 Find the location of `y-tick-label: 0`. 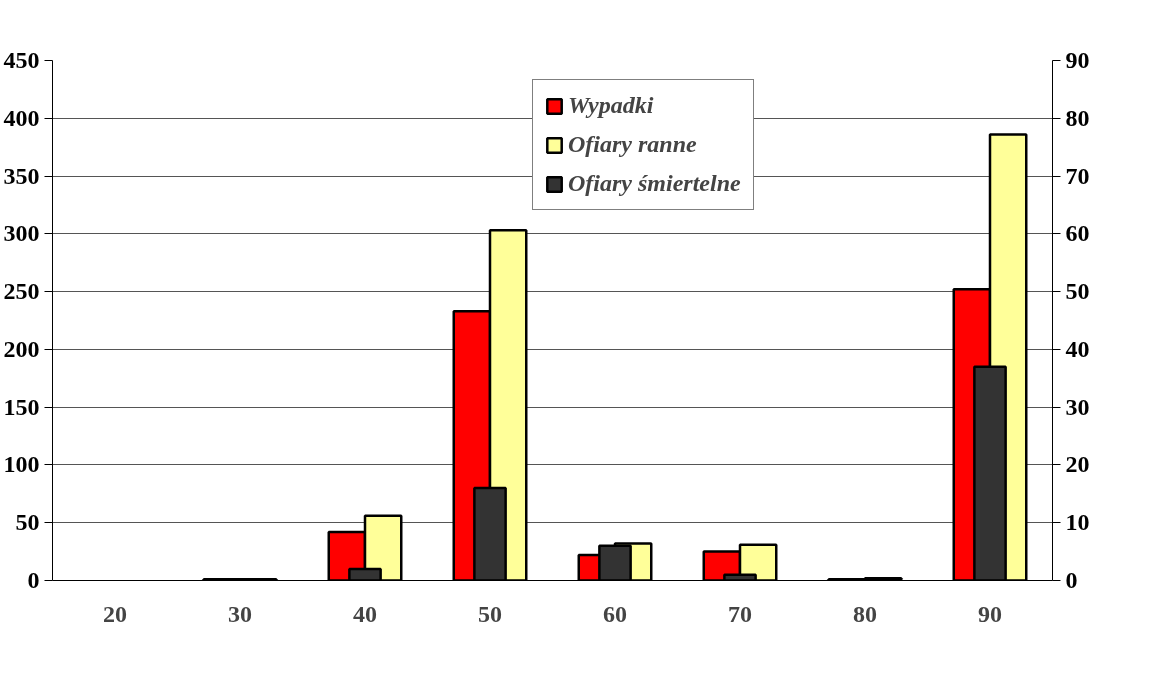

y-tick-label: 0 is located at coordinates (33, 580).